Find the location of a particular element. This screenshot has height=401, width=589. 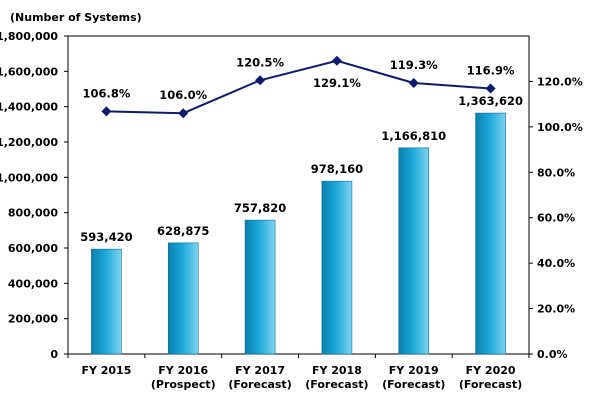

x-axis-label-4-0: FY 2019 is located at coordinates (414, 370).